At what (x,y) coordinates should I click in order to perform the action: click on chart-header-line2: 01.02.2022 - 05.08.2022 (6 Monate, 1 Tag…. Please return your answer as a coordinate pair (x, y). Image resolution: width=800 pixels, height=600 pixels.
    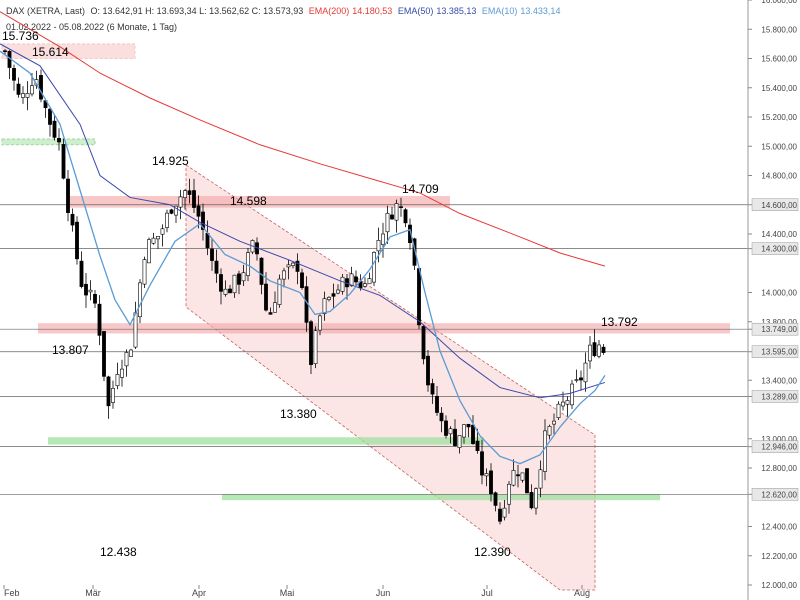
    Looking at the image, I should click on (91, 27).